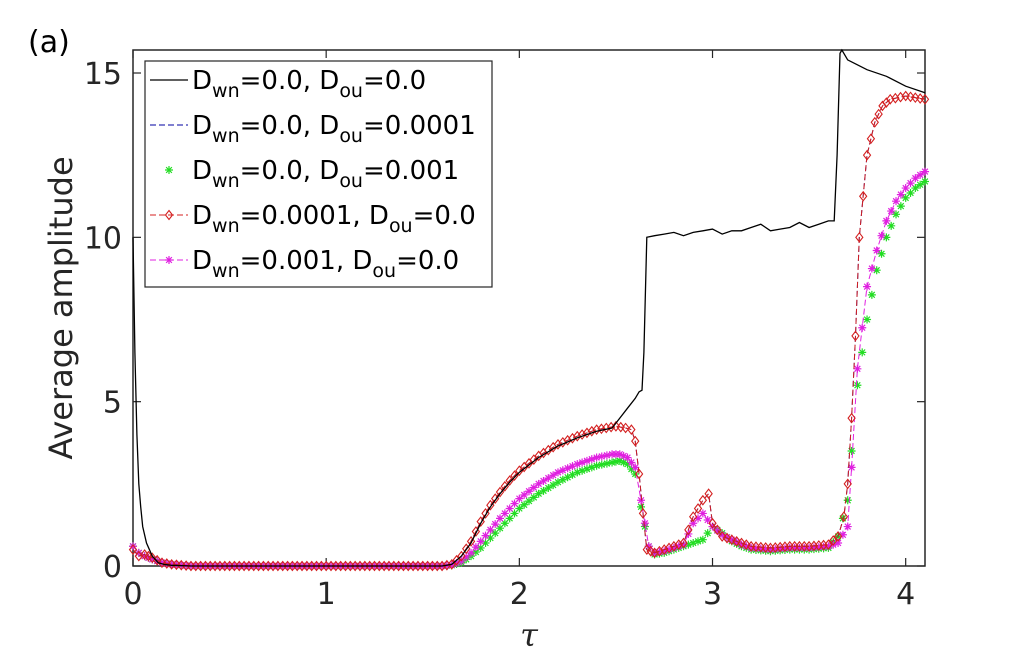 The image size is (1024, 658). What do you see at coordinates (306, 261) in the screenshot?
I see `legend-text: =0.001, D` at bounding box center [306, 261].